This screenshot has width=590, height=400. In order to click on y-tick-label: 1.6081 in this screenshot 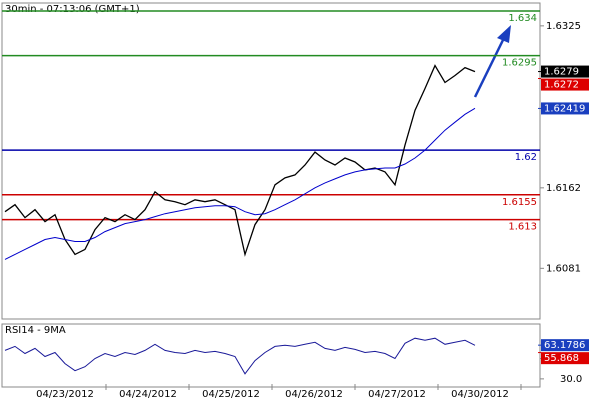, I will do `click(563, 268)`.